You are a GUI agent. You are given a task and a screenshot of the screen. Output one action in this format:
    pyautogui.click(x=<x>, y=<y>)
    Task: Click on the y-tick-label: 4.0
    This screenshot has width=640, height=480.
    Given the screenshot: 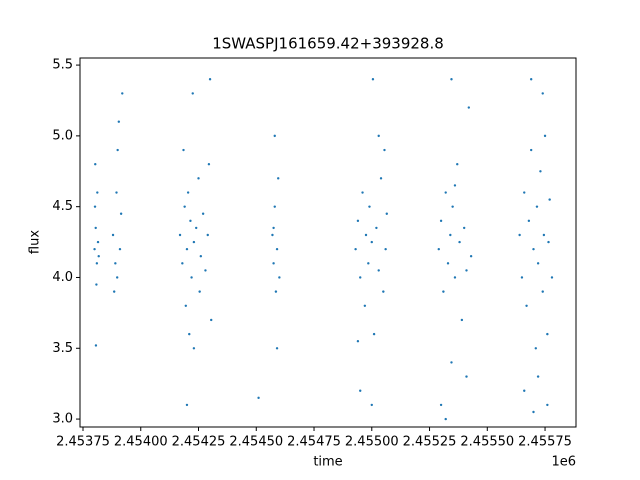 What is the action you would take?
    pyautogui.click(x=62, y=277)
    